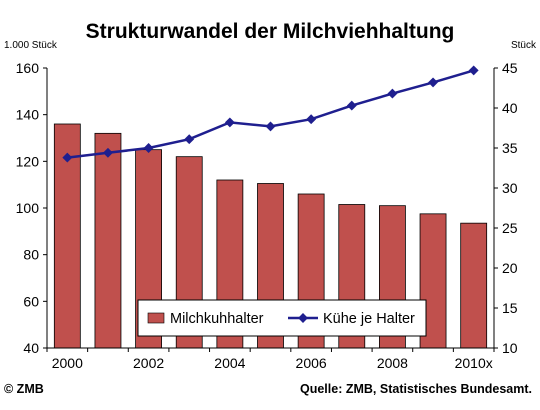  Describe the element at coordinates (524, 45) in the screenshot. I see `right-axis-unit: Stück` at that location.